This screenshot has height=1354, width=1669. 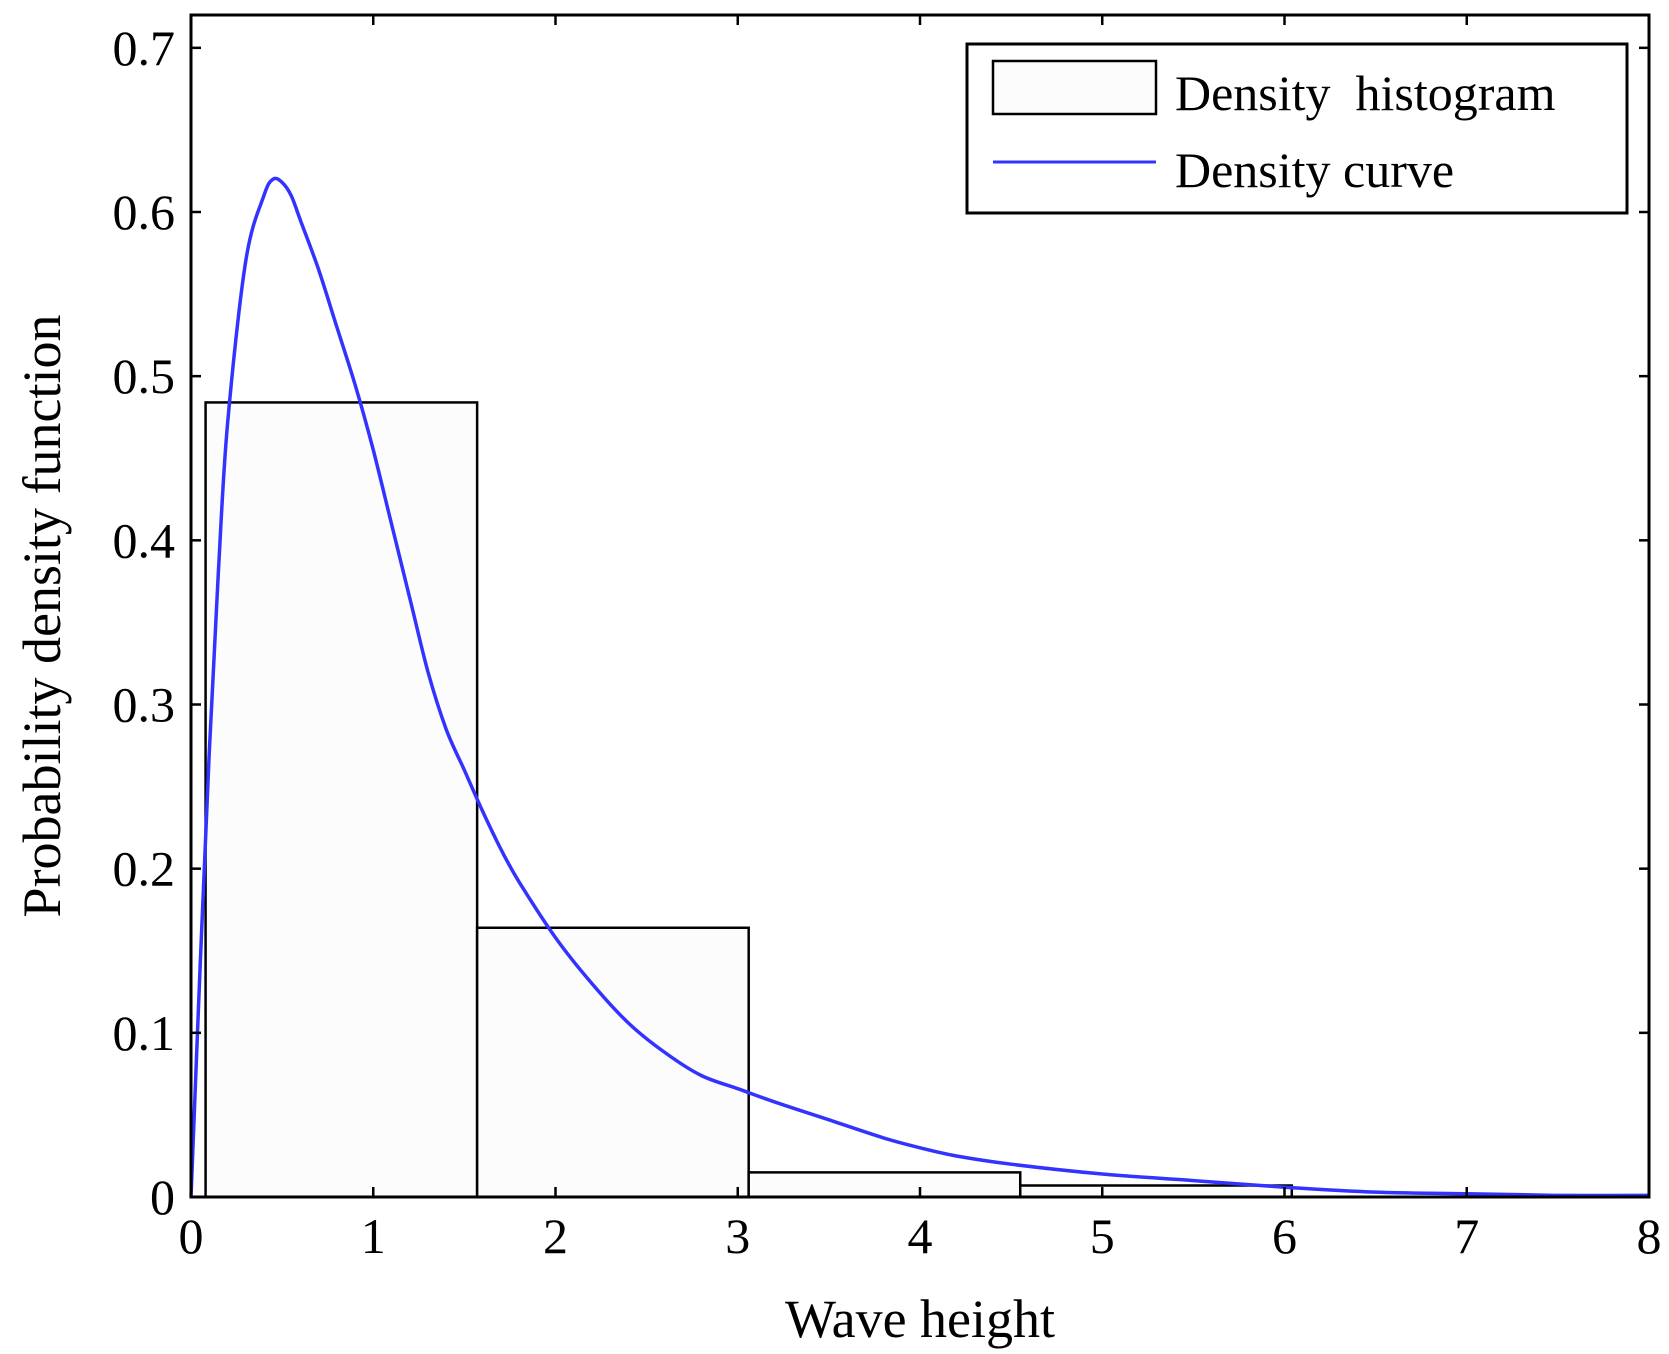 I want to click on x-tick-labels: 0 1 2 3 4 5 6 7 8, so click(x=920, y=1236).